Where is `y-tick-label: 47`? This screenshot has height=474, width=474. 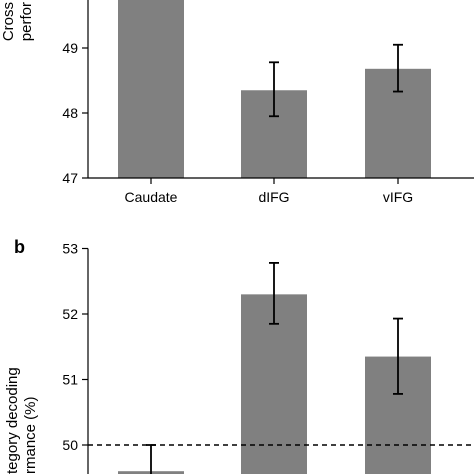
y-tick-label: 47 is located at coordinates (70, 178).